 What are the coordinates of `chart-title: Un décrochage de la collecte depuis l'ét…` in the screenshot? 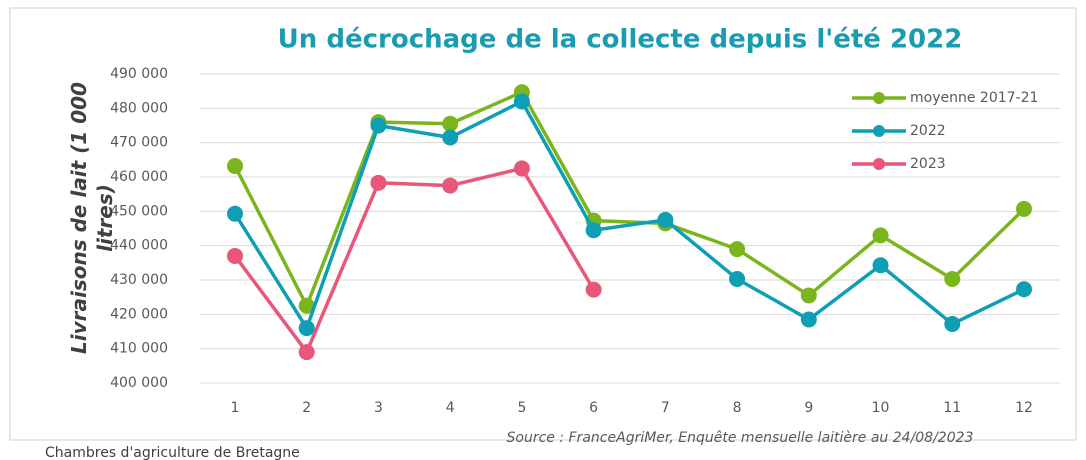 It's located at (620, 40).